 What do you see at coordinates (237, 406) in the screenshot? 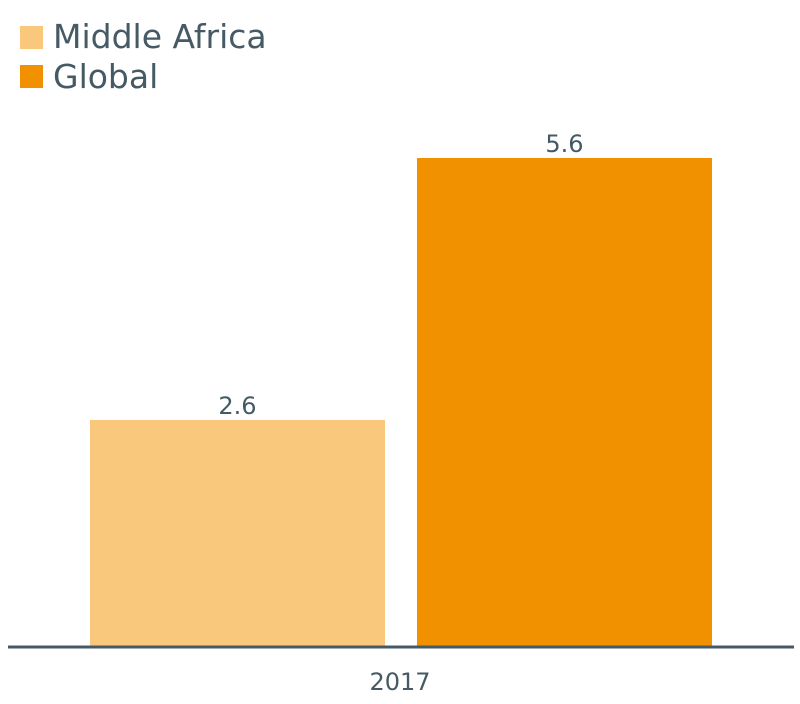
I see `value-label-middle-africa: 2.6` at bounding box center [237, 406].